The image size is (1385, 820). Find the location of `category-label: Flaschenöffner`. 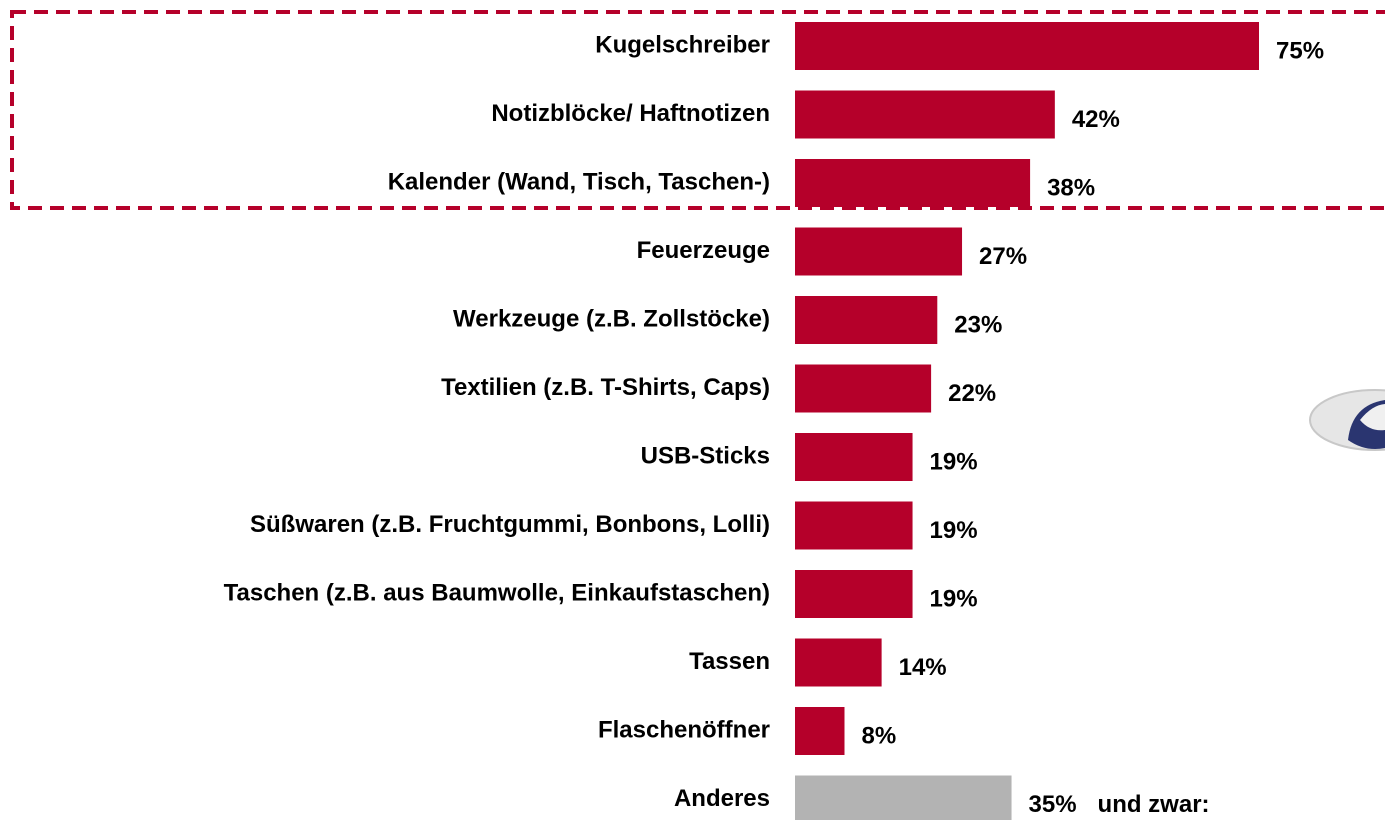

category-label: Flaschenöffner is located at coordinates (684, 729).